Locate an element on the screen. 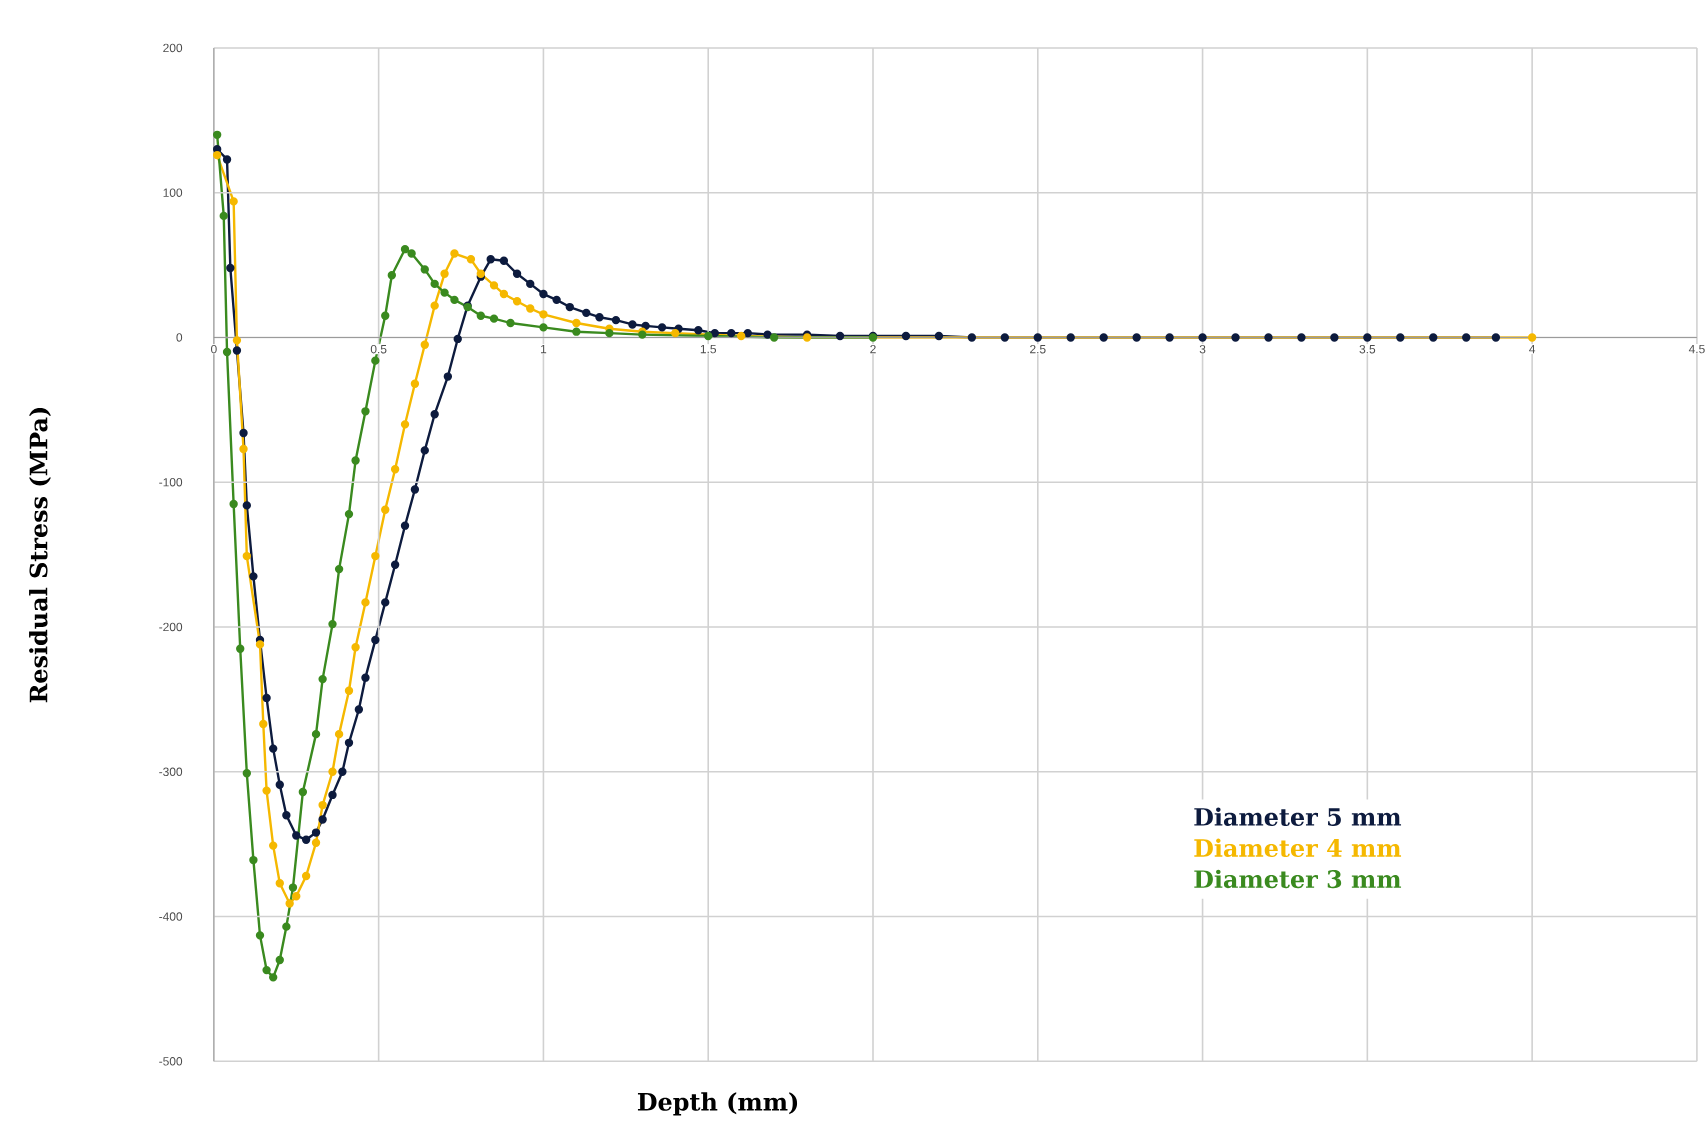 The height and width of the screenshot is (1132, 1706). x-axis-title: Depth (mm) is located at coordinates (717, 1104).